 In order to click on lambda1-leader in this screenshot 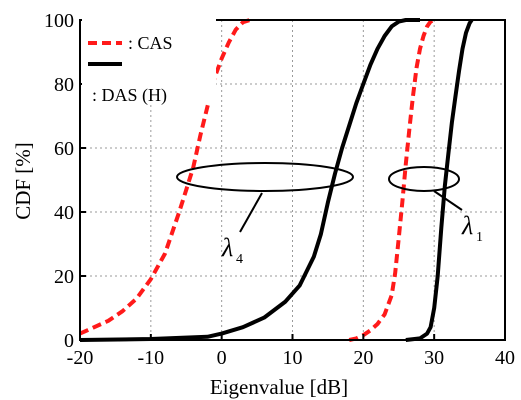, I will do `click(448, 200)`.